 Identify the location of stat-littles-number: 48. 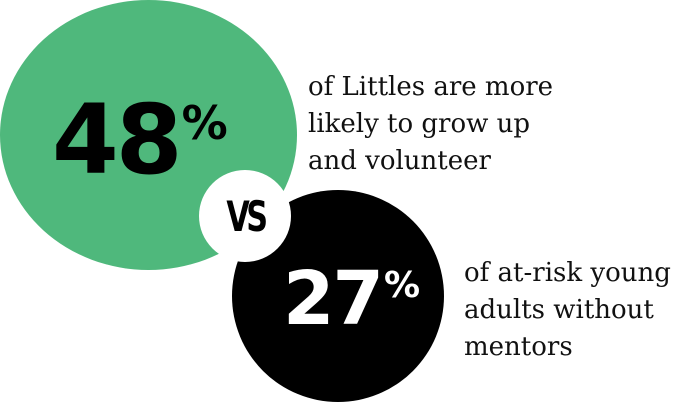
(117, 140).